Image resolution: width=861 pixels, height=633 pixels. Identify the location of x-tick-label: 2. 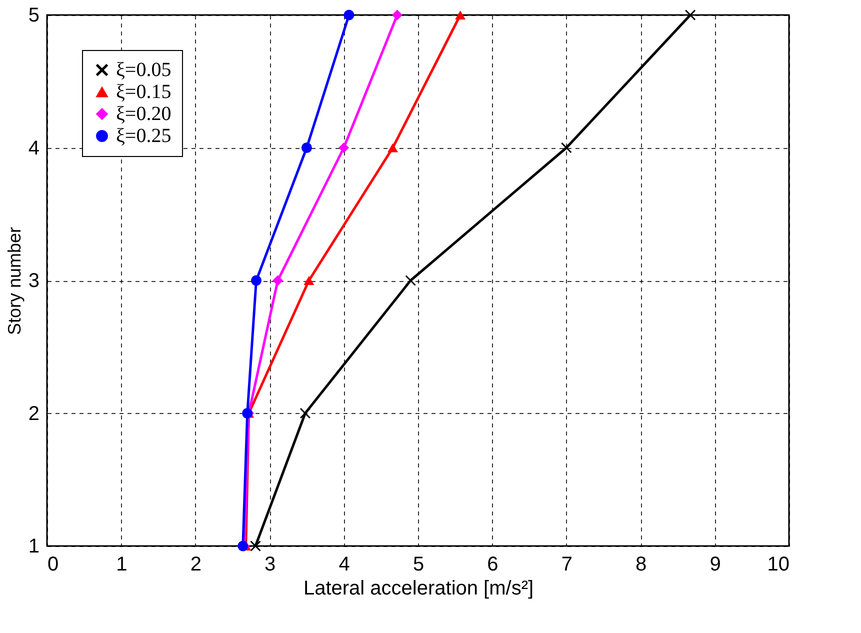
(196, 565).